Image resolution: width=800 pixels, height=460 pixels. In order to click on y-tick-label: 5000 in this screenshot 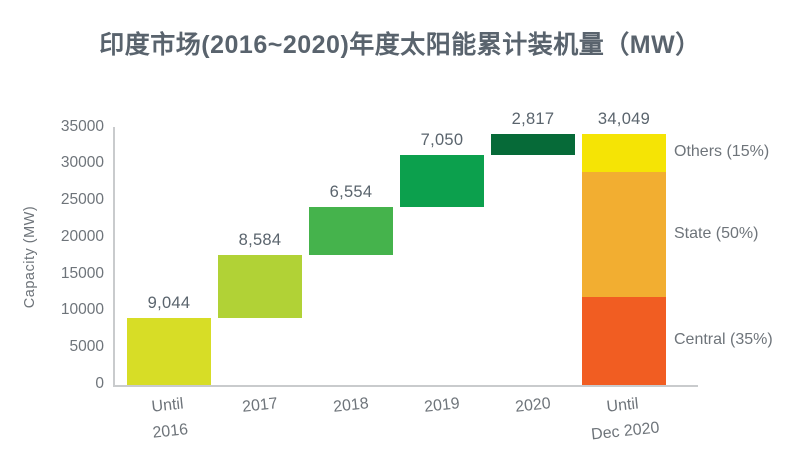, I will do `click(86, 347)`.